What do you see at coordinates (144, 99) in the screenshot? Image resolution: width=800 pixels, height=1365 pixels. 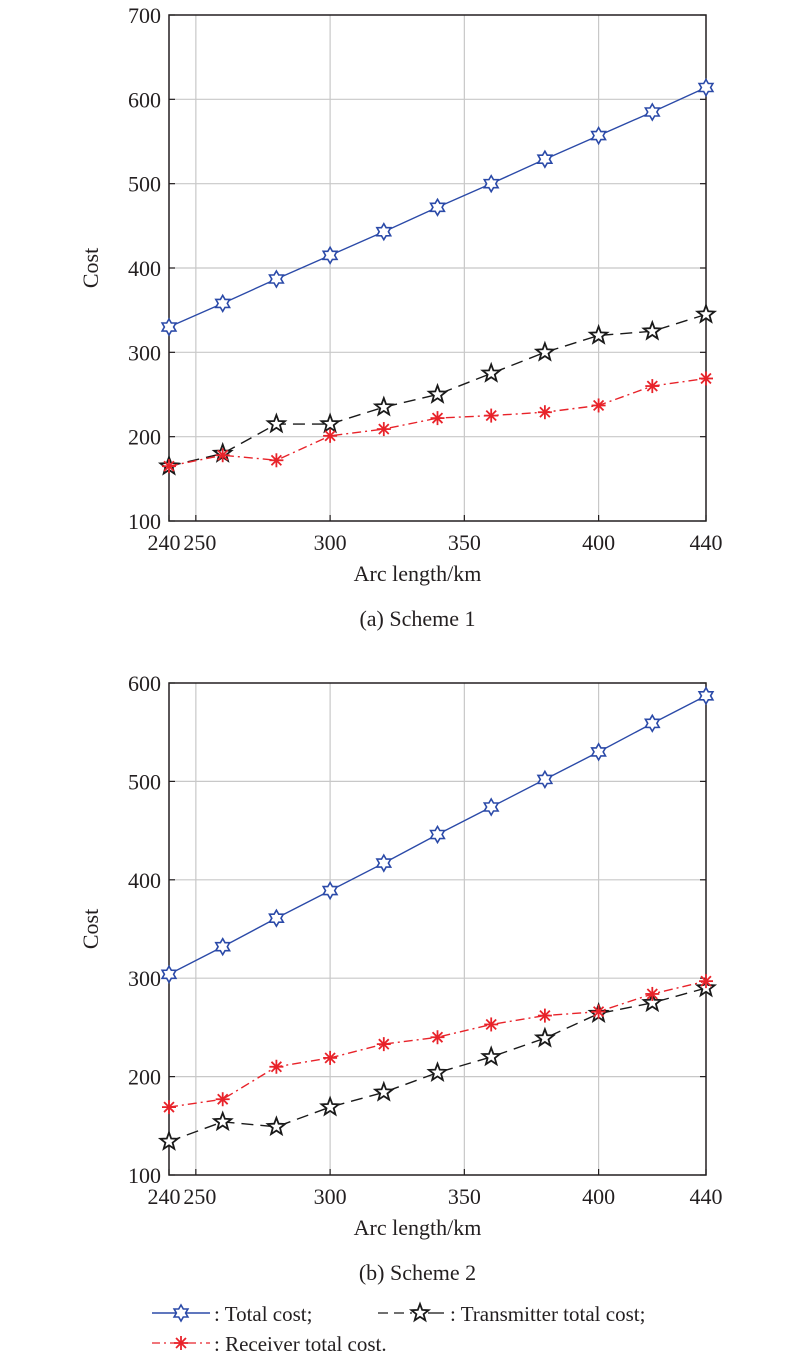 I see `y-tick-label: 600` at bounding box center [144, 99].